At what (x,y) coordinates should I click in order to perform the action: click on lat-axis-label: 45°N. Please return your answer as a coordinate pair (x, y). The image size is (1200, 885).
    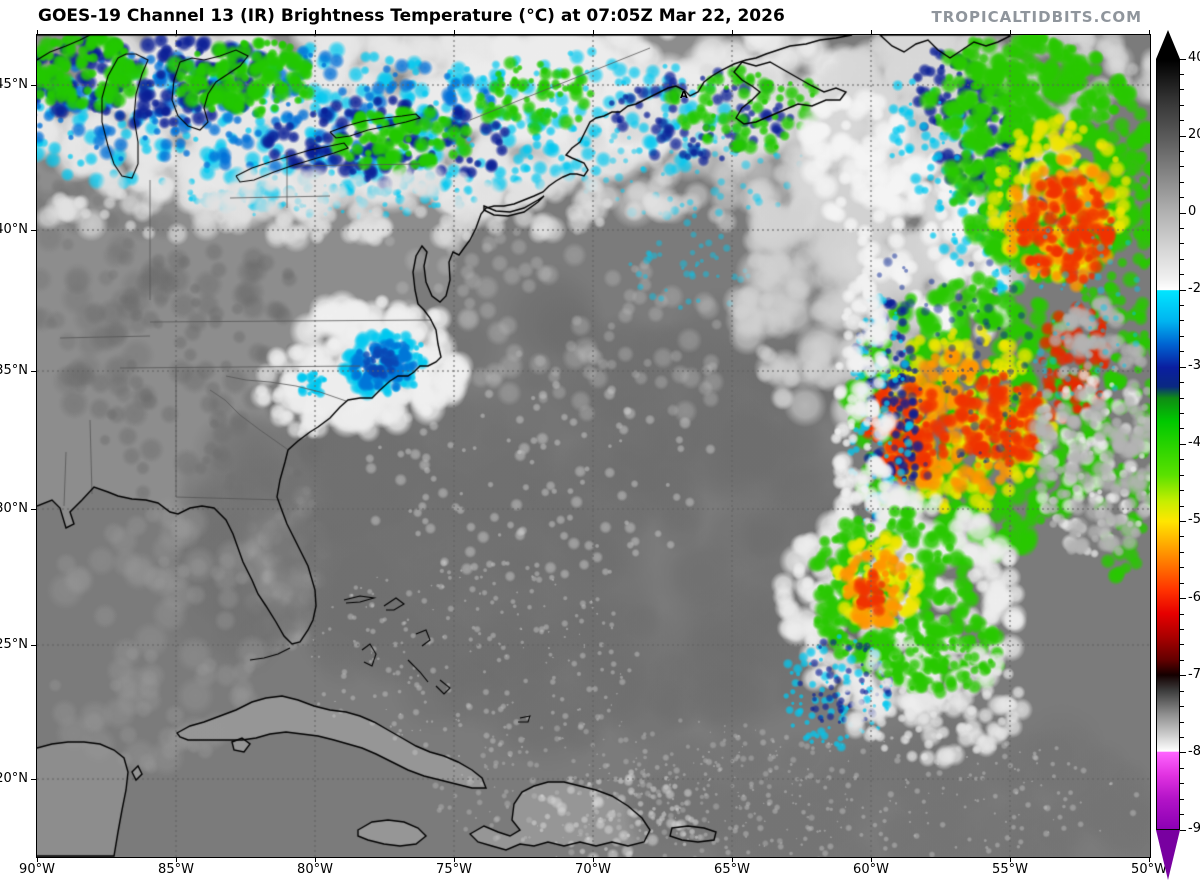
    Looking at the image, I should click on (14, 84).